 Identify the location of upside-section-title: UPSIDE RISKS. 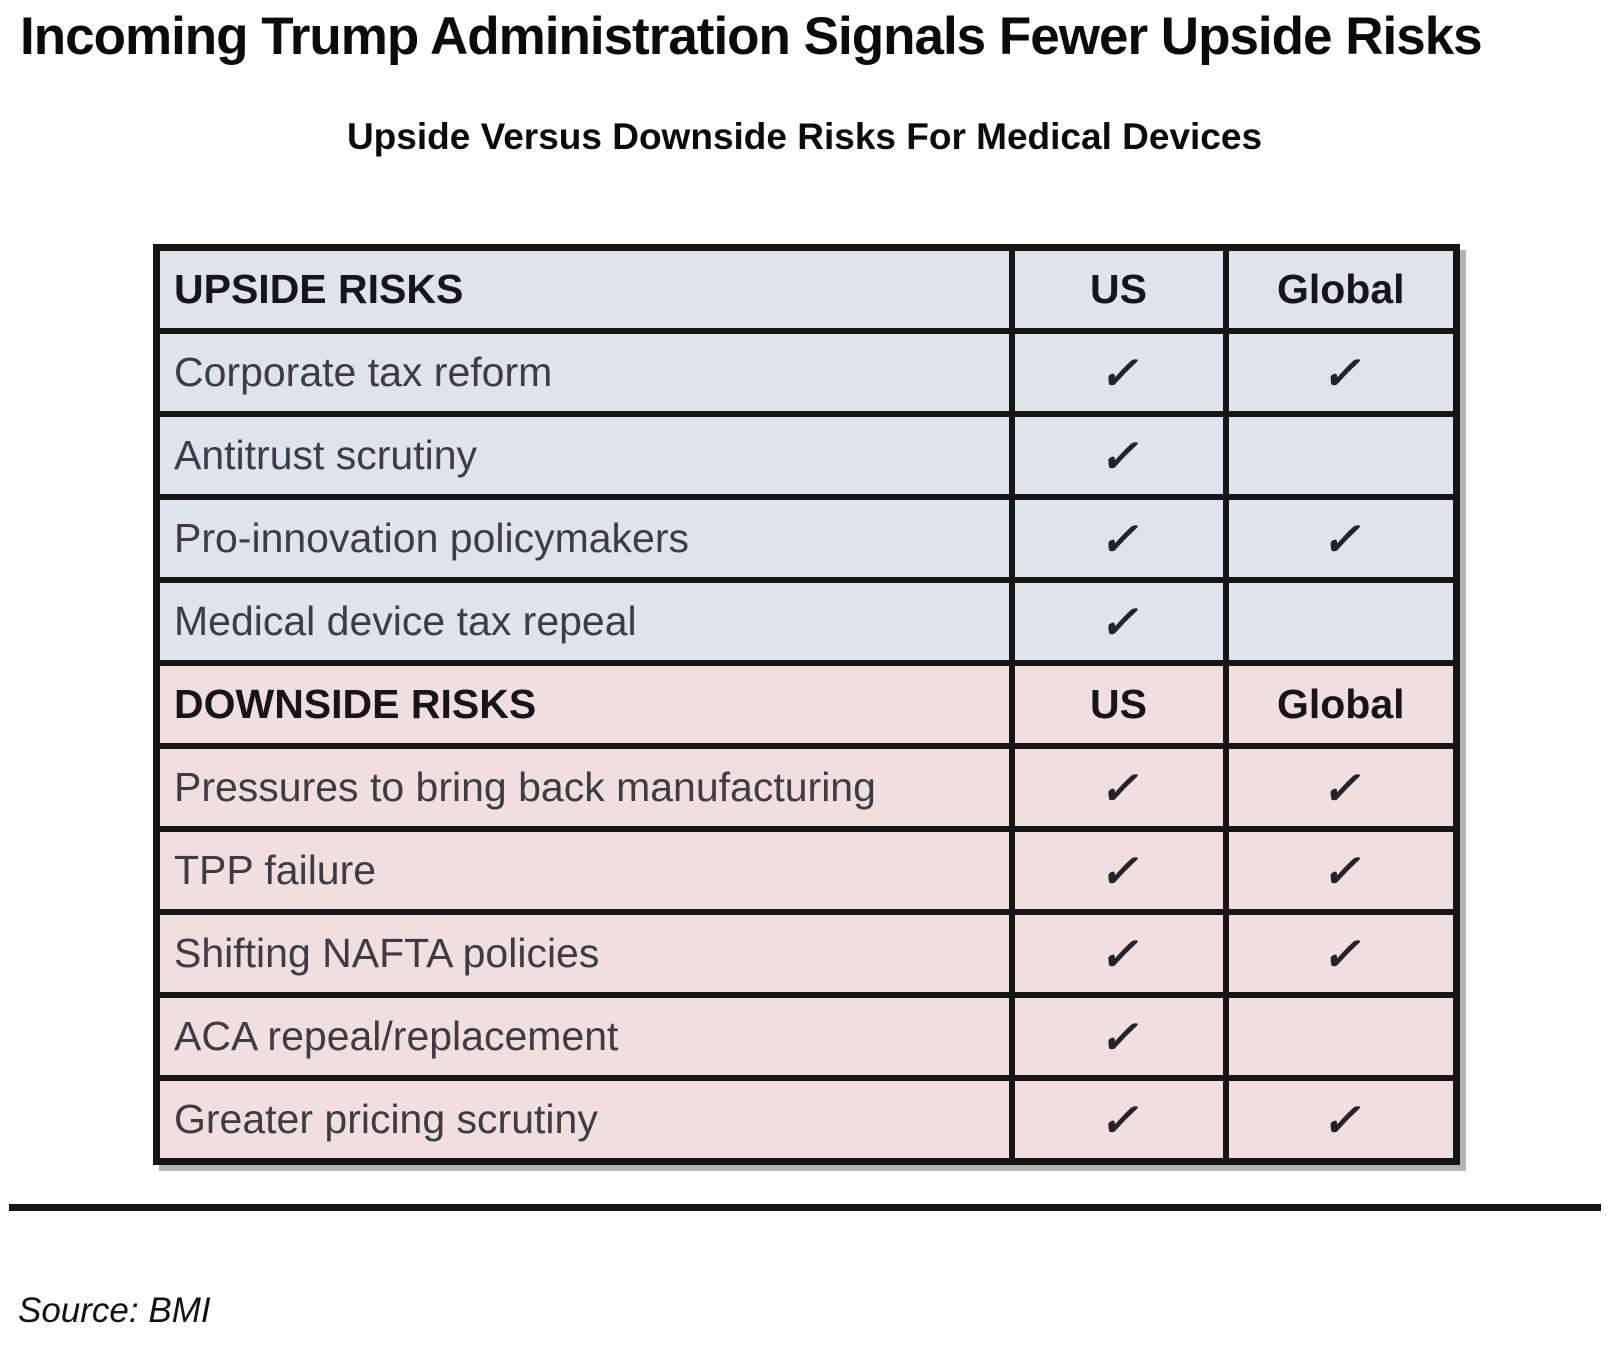
(584, 289).